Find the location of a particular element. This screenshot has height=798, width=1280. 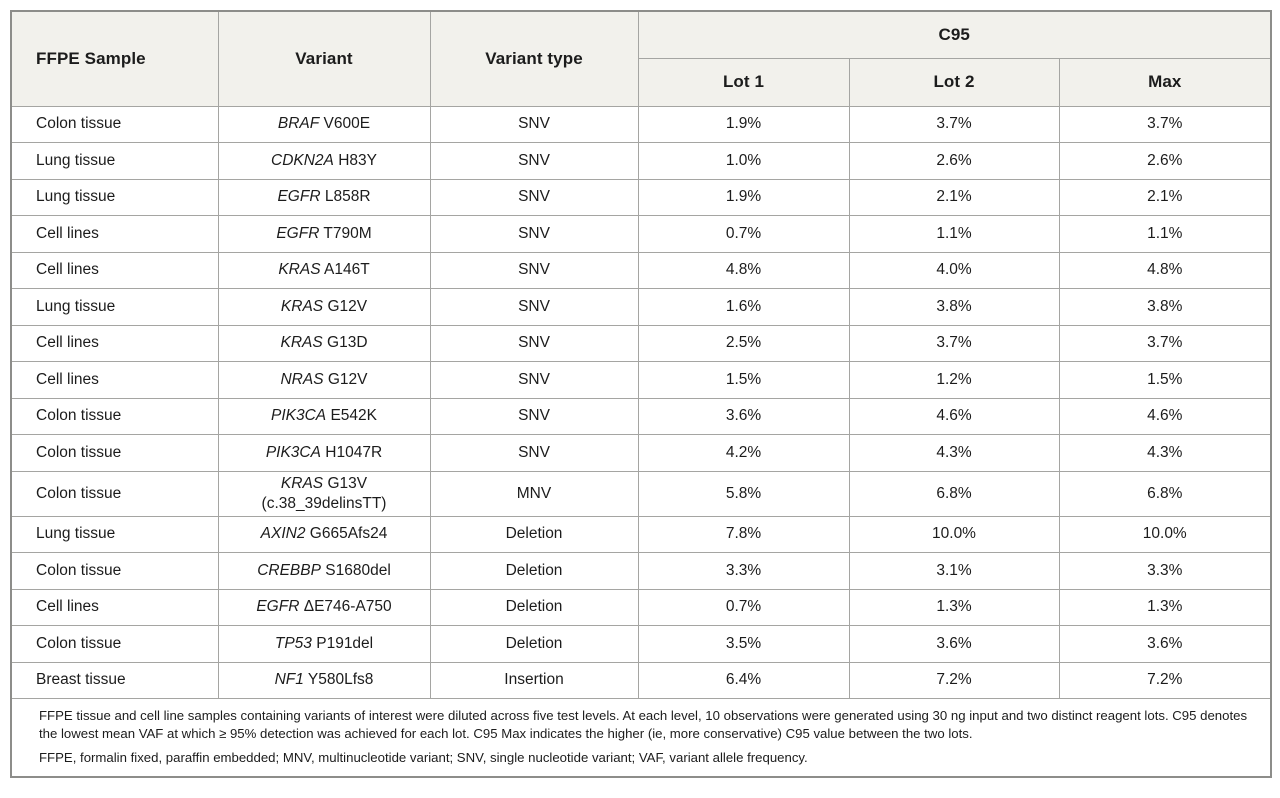

c95-max-cell: 1.5% is located at coordinates (1165, 380).